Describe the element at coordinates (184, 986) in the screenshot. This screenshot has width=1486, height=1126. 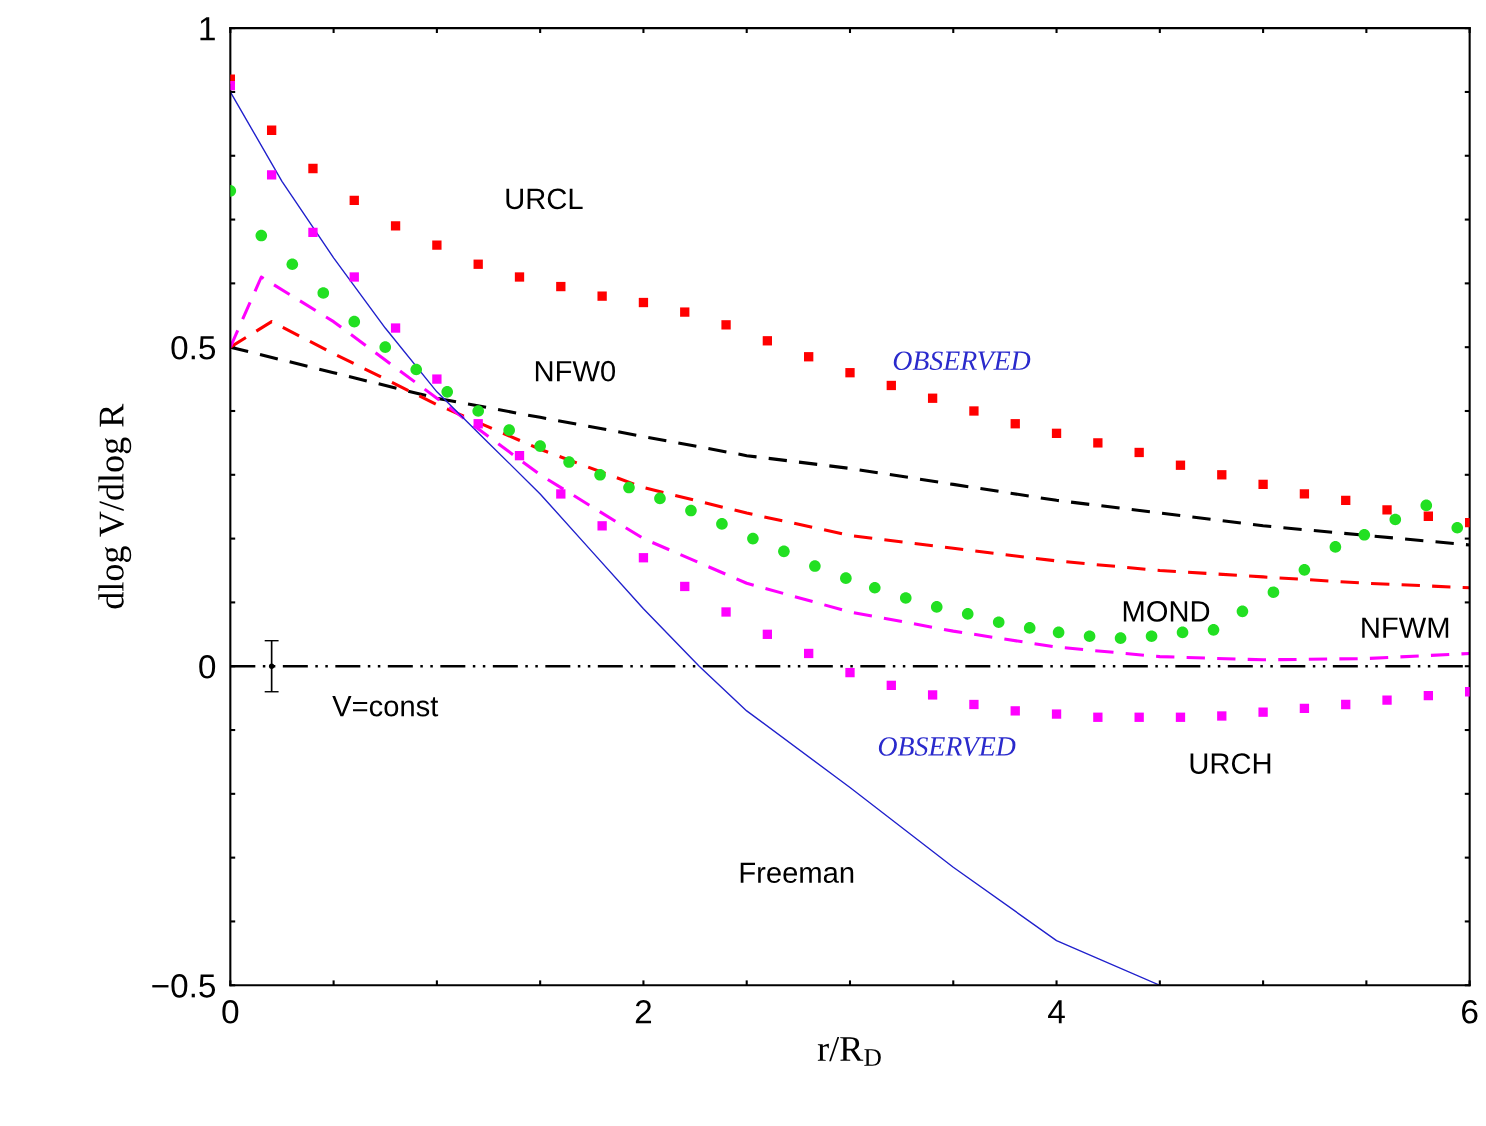
I see `y-tick-label: −0.5` at that location.